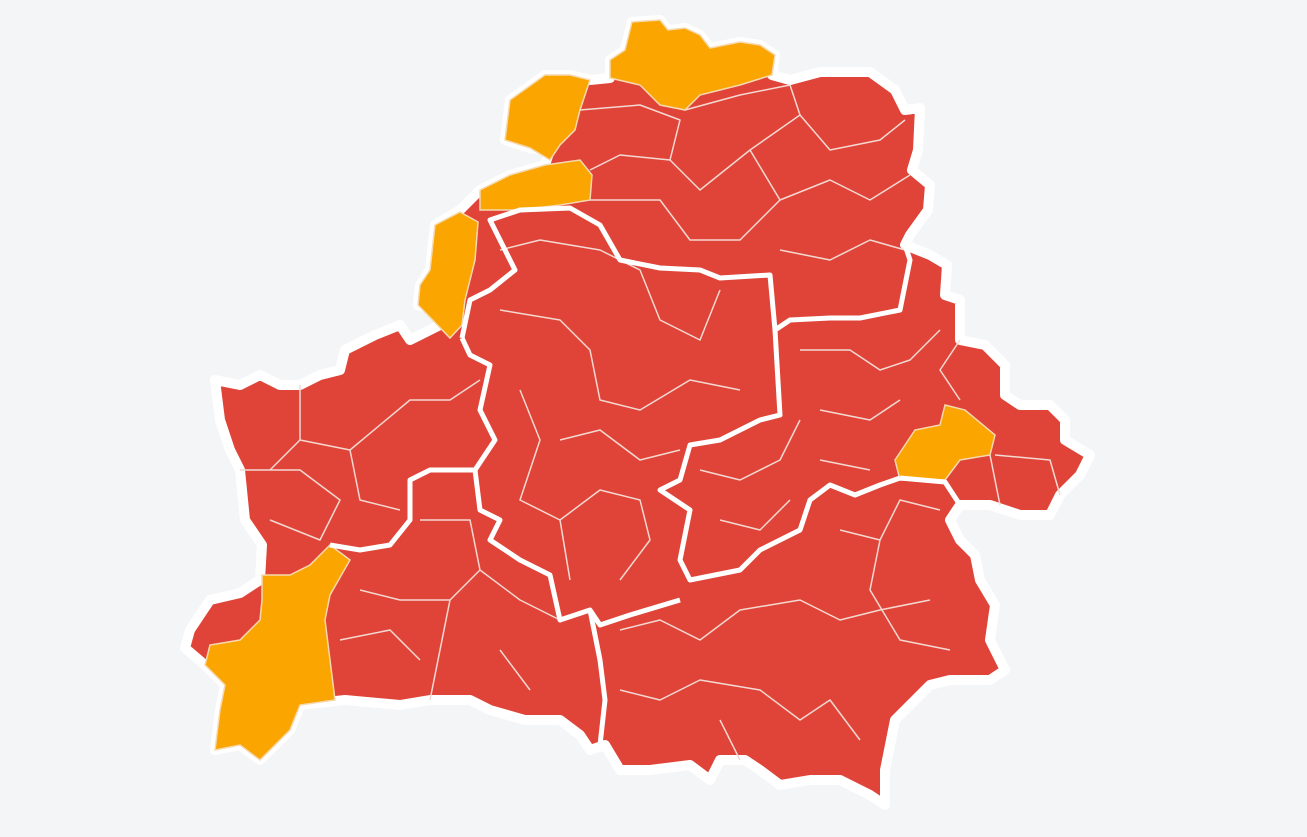  What do you see at coordinates (576, 548) in the screenshot?
I see `border-minsk-brest` at bounding box center [576, 548].